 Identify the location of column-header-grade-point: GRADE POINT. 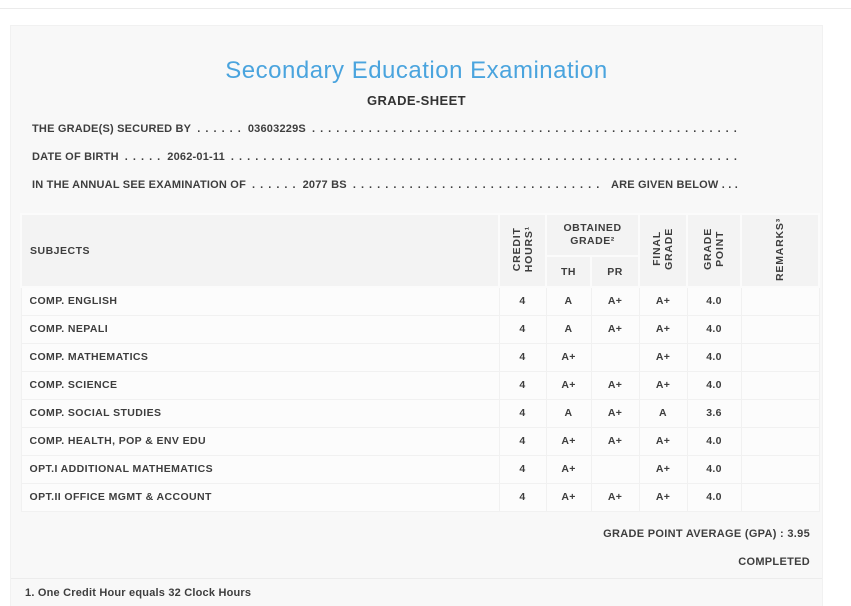
(714, 250).